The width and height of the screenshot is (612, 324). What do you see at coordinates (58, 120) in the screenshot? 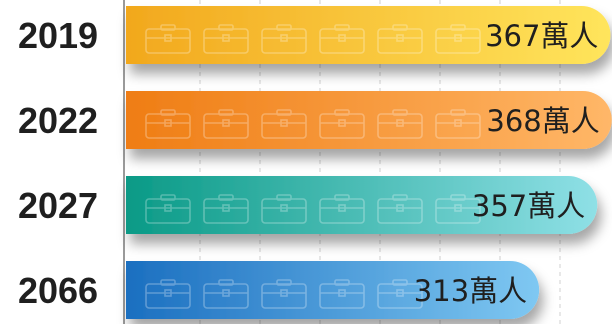
I see `category-label: 2022` at bounding box center [58, 120].